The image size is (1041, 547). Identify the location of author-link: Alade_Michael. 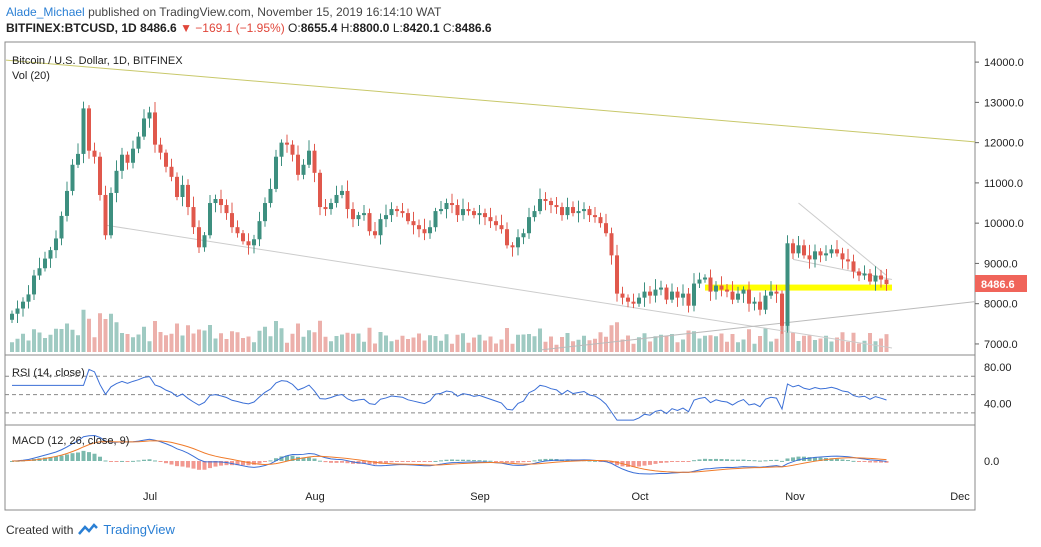
(45, 12).